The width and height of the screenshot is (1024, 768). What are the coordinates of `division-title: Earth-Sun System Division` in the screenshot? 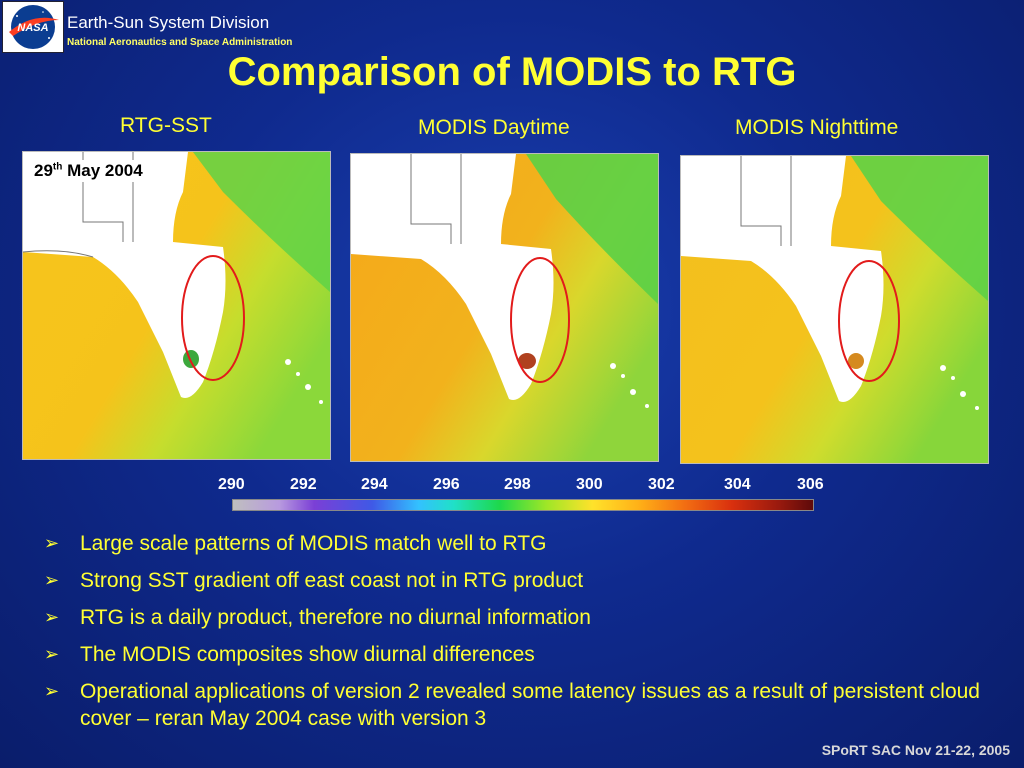 It's located at (168, 22).